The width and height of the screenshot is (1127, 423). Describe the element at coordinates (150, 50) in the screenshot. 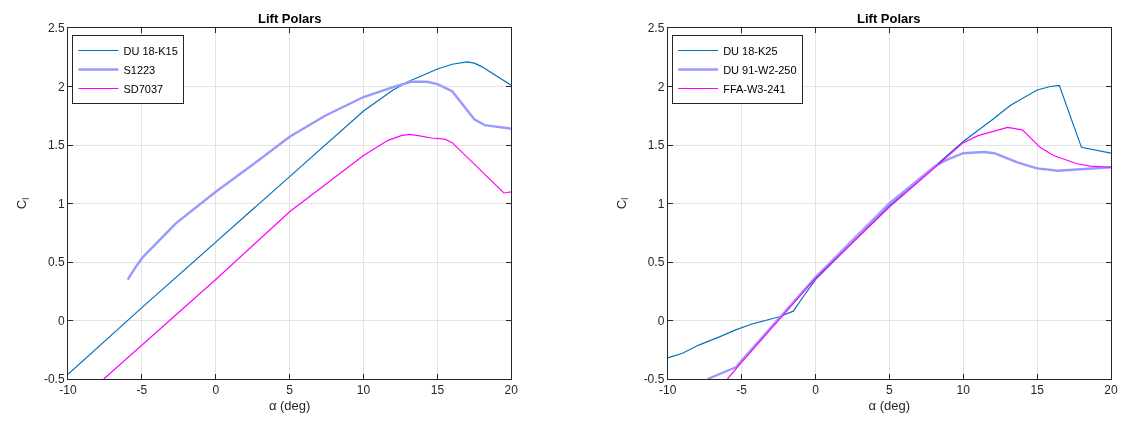

I see `legend-label: DU 18-K15` at that location.